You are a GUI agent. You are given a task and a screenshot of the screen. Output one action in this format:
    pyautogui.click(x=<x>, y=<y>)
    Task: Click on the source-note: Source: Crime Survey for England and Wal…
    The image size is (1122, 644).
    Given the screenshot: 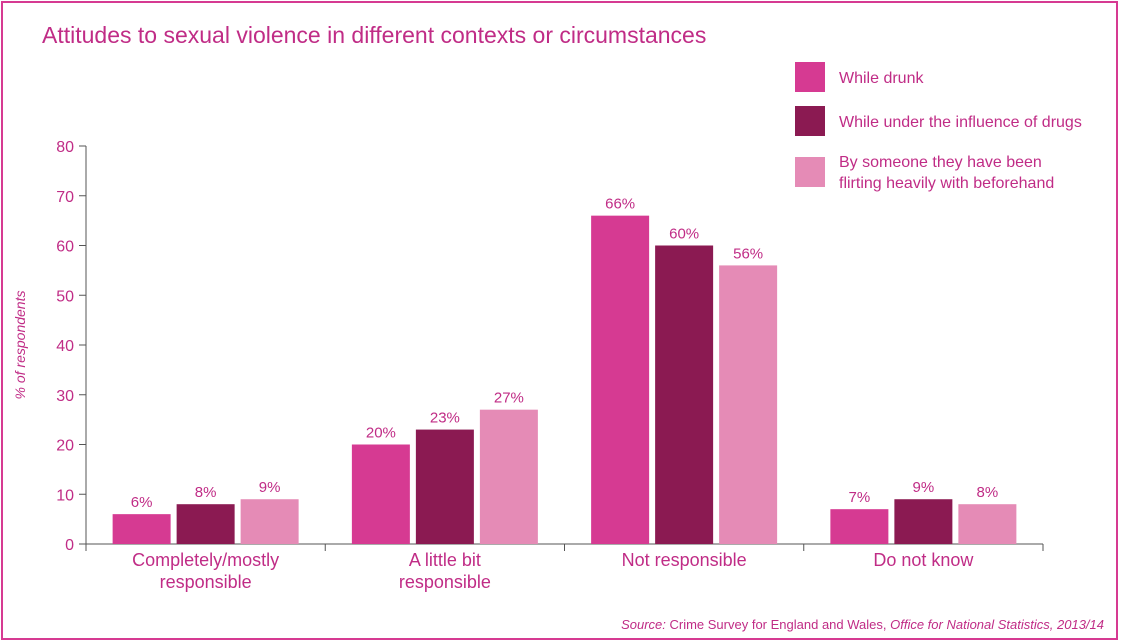 What is the action you would take?
    pyautogui.click(x=862, y=624)
    